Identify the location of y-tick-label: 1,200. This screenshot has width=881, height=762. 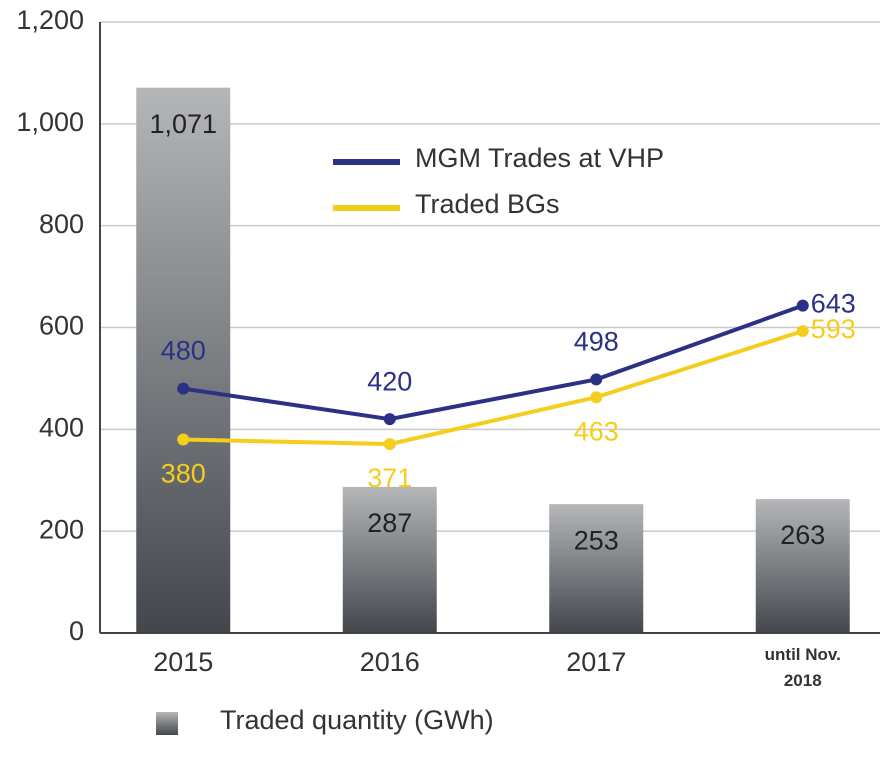
(50, 20).